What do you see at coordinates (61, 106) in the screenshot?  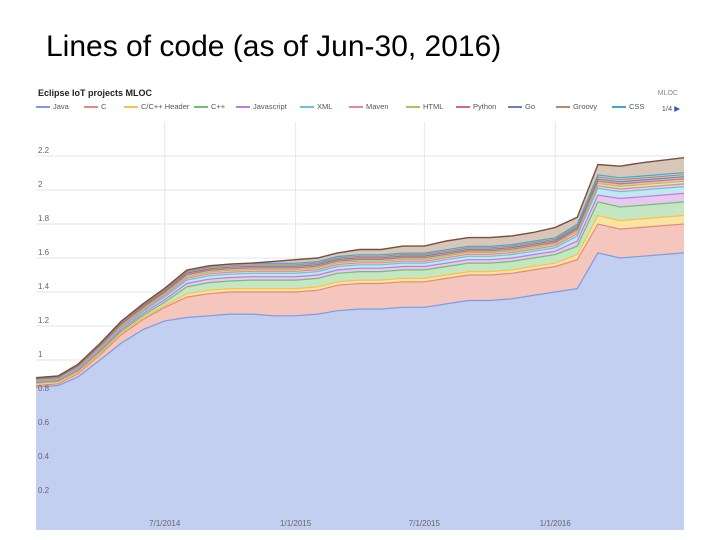 I see `legend-label: Java` at bounding box center [61, 106].